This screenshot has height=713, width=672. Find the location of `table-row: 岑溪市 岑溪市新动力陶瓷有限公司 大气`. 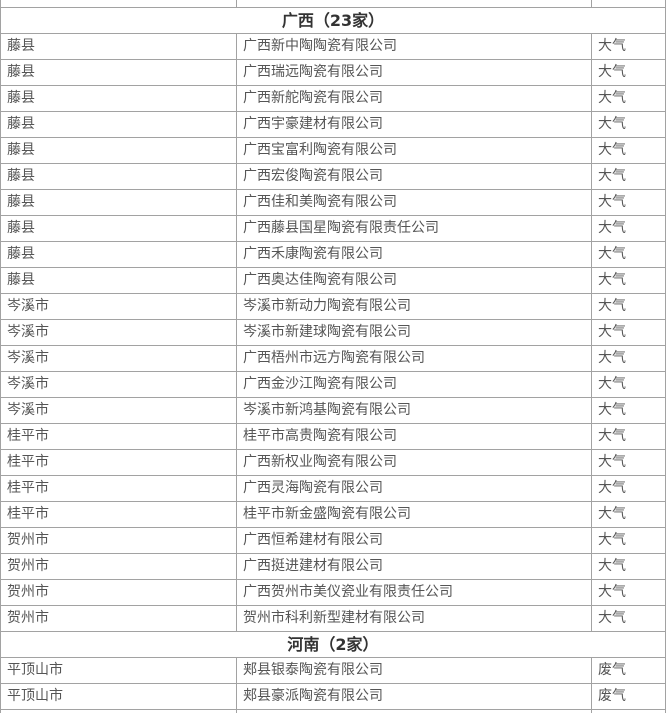

table-row: 岑溪市 岑溪市新动力陶瓷有限公司 大气 is located at coordinates (333, 306).